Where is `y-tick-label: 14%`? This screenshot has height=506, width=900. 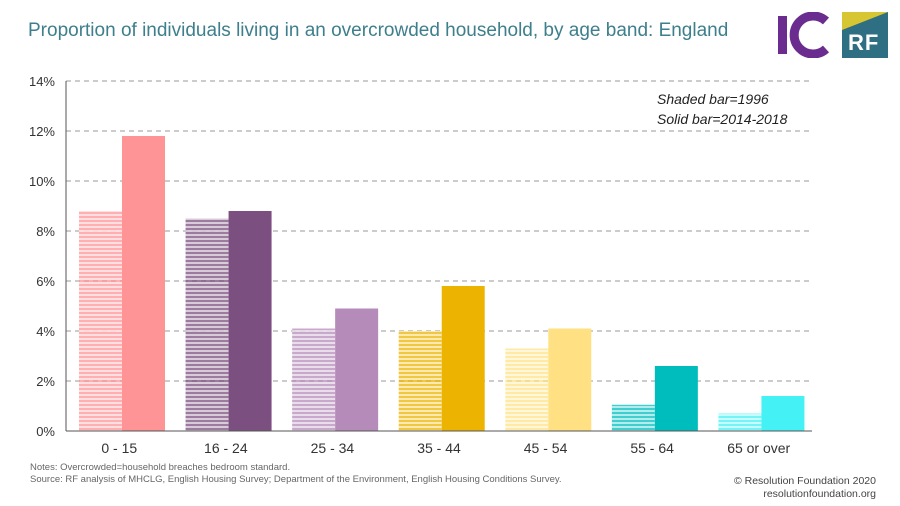
y-tick-label: 14% is located at coordinates (42, 81).